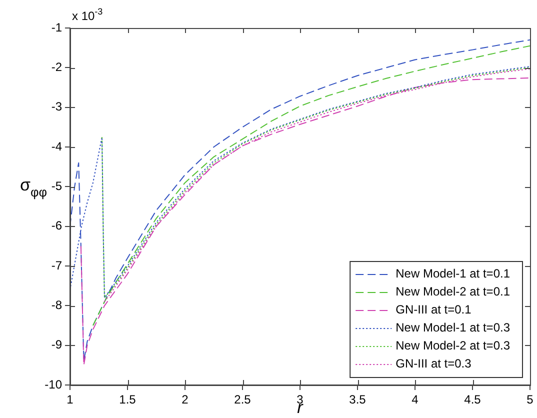 The image size is (537, 418). What do you see at coordinates (127, 399) in the screenshot?
I see `x-tick-label: 1.5` at bounding box center [127, 399].